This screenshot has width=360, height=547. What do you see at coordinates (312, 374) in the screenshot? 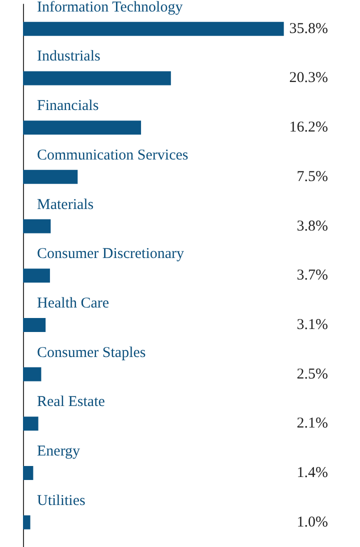
I see `data-label: 2.5%` at bounding box center [312, 374].